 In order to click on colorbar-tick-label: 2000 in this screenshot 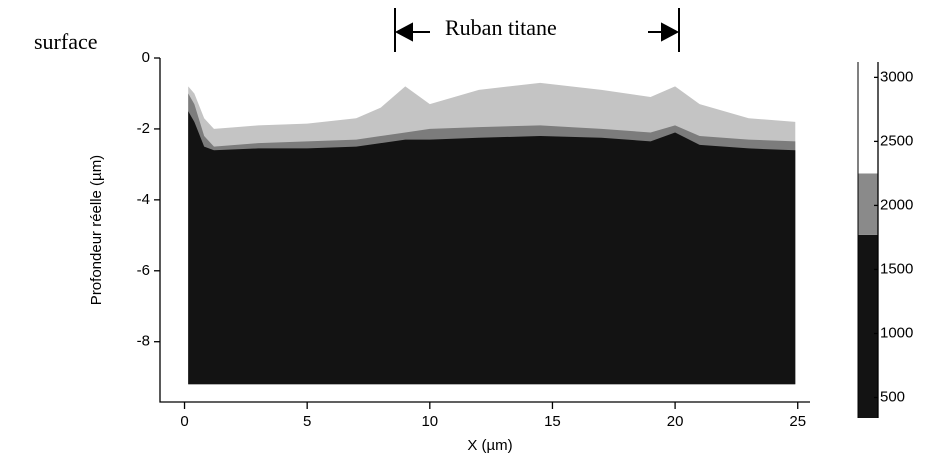, I will do `click(896, 204)`.